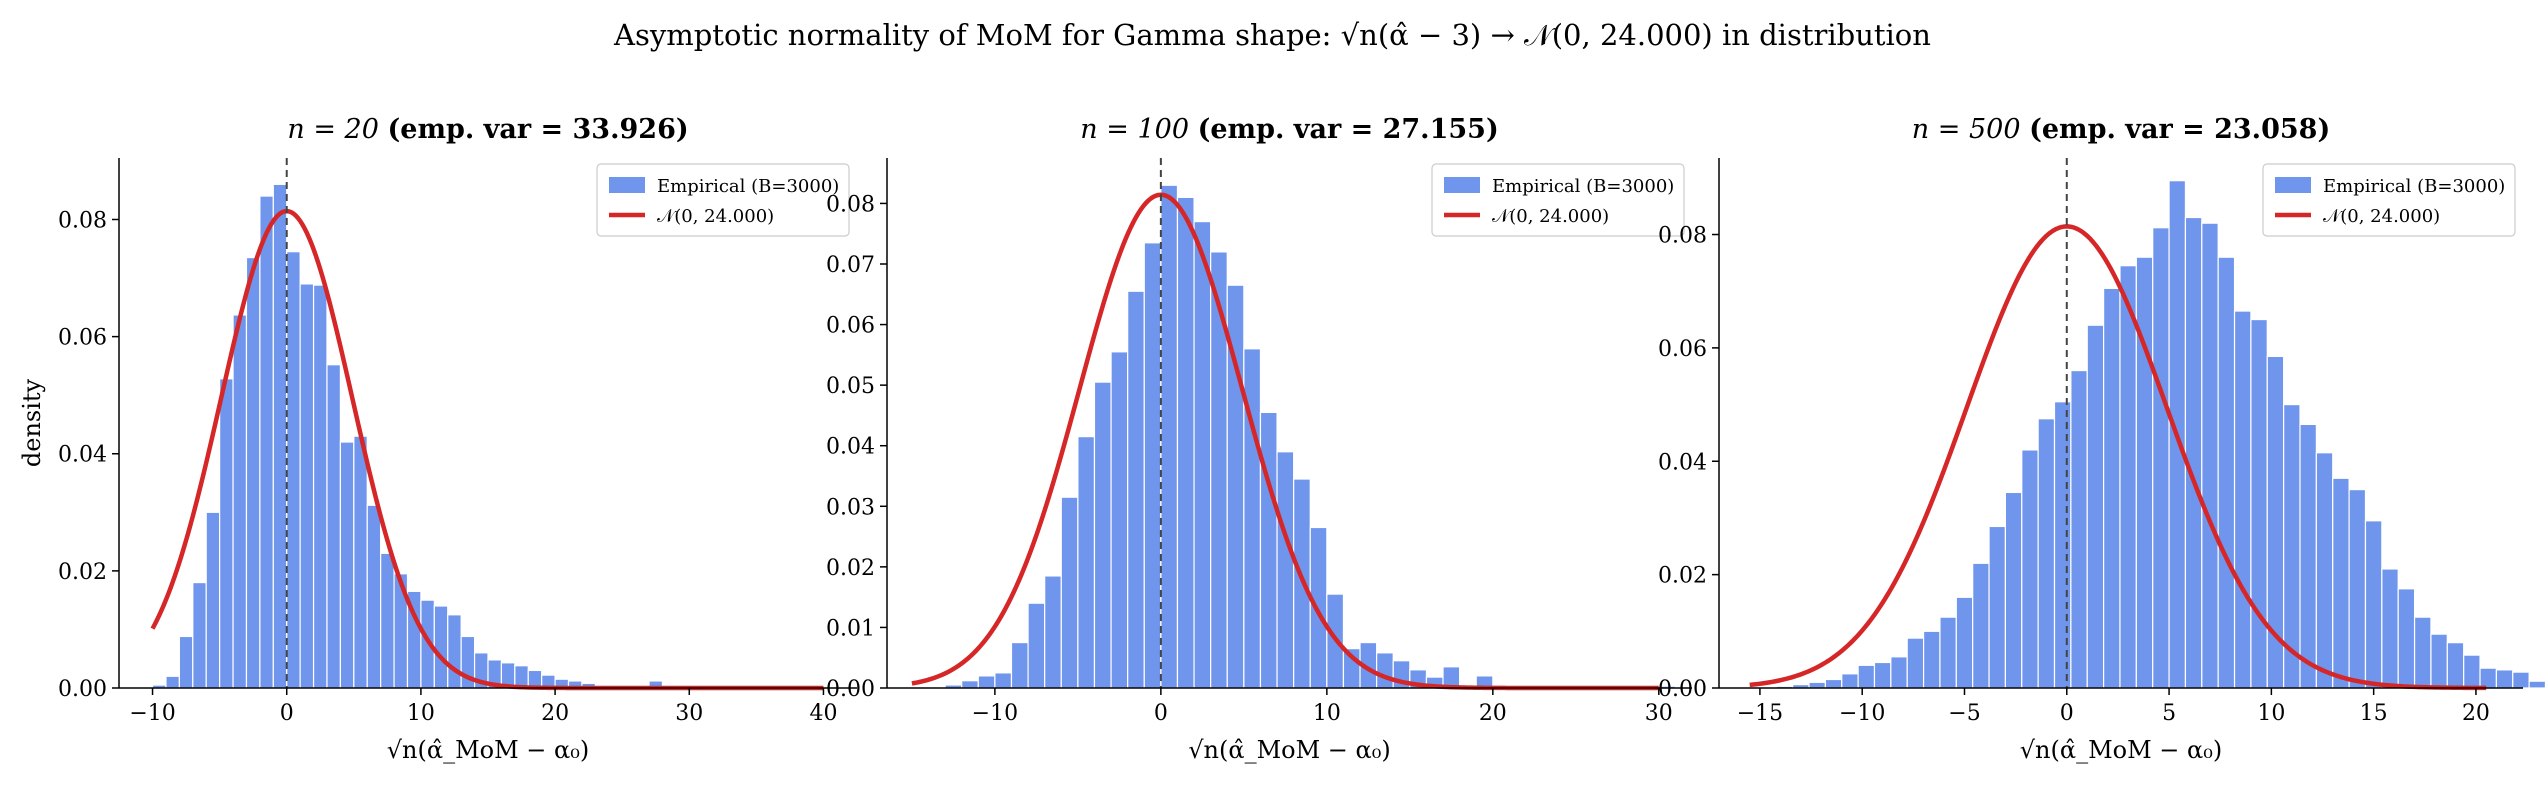 This screenshot has width=2545, height=785. Describe the element at coordinates (823, 713) in the screenshot. I see `x-tick-label: 40` at that location.